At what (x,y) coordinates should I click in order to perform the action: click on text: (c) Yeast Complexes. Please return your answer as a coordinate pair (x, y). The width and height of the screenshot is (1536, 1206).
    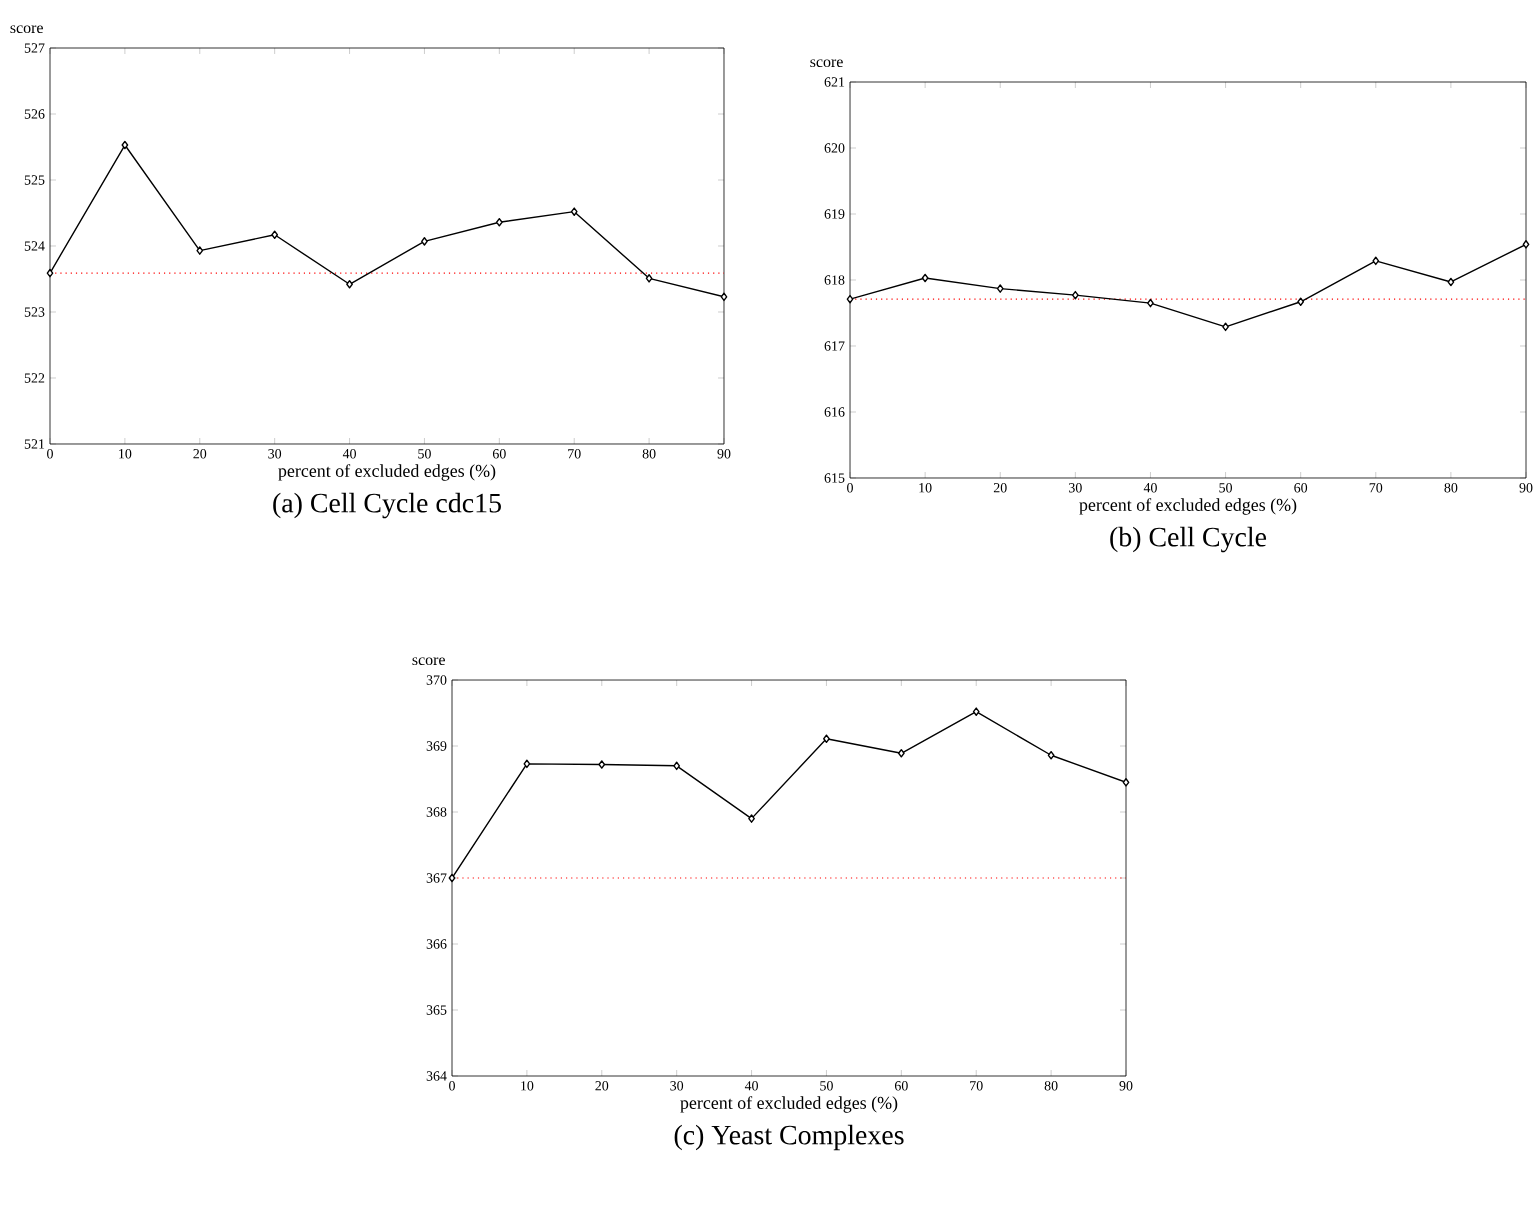
    Looking at the image, I should click on (789, 1137).